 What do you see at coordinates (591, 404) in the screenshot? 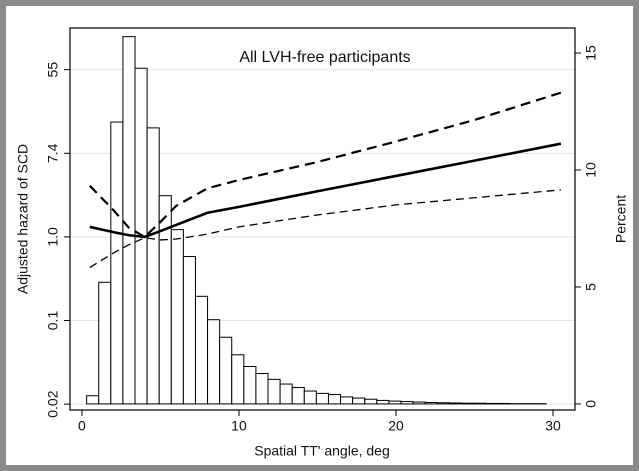
I see `y2-tick-label: 0` at bounding box center [591, 404].